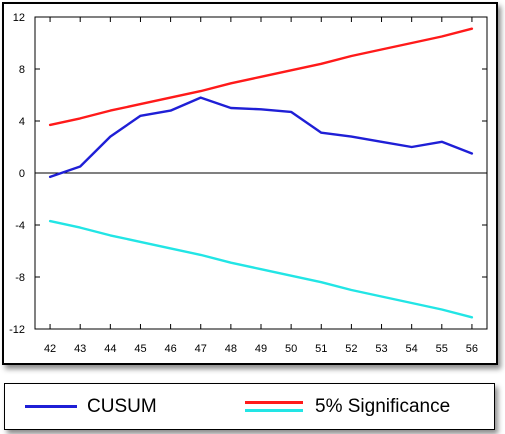  I want to click on x-tick-label: 45, so click(140, 349).